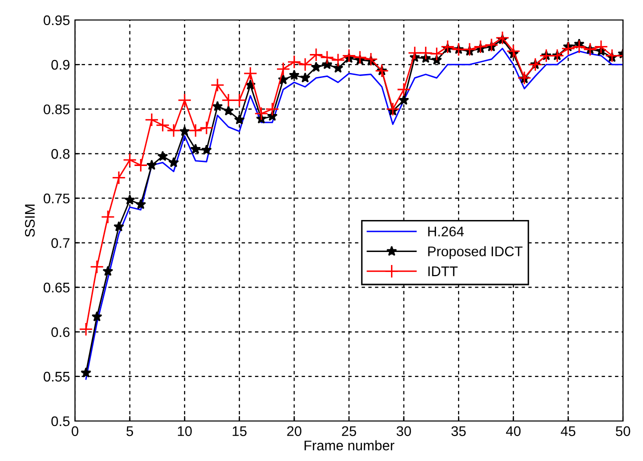 This screenshot has height=461, width=643. I want to click on legend-label: IDTT, so click(443, 271).